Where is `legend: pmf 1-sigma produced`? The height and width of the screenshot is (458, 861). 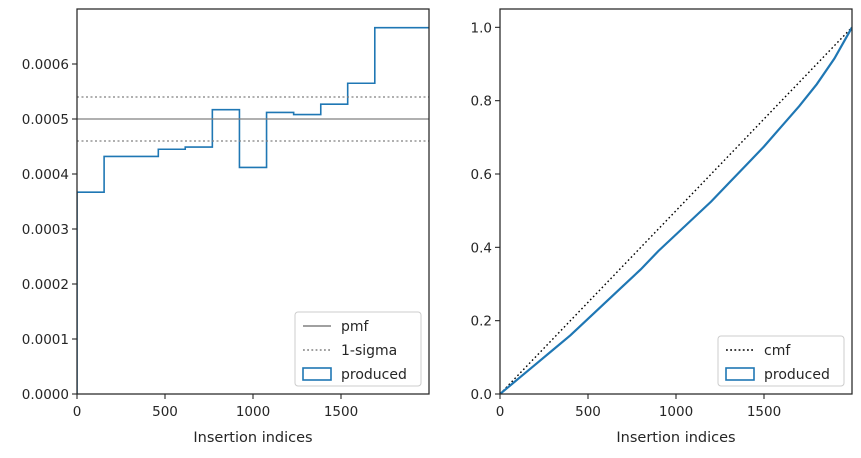 legend: pmf 1-sigma produced is located at coordinates (358, 349).